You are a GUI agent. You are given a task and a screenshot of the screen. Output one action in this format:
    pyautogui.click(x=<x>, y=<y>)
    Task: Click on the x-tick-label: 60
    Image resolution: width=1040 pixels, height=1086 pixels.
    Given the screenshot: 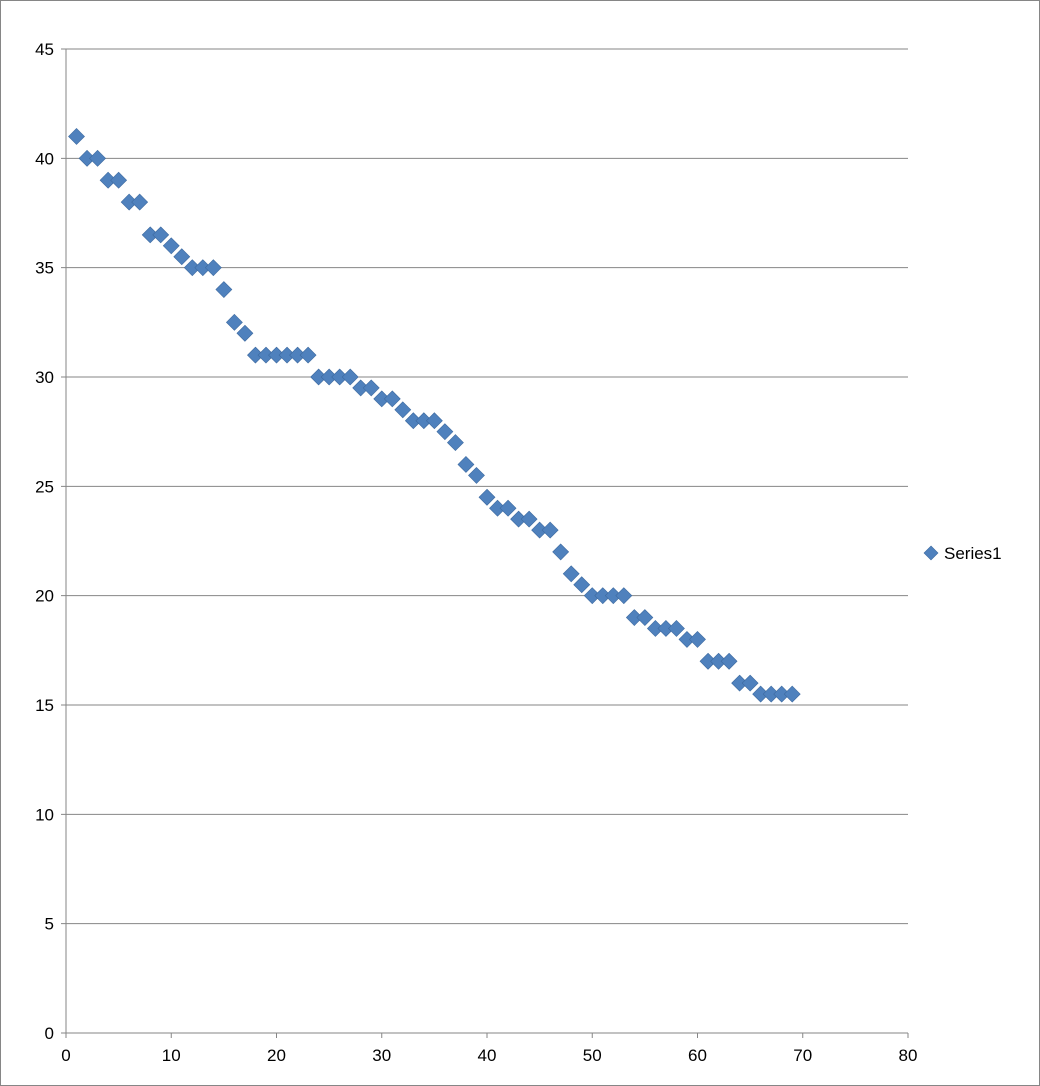 What is the action you would take?
    pyautogui.click(x=697, y=1055)
    